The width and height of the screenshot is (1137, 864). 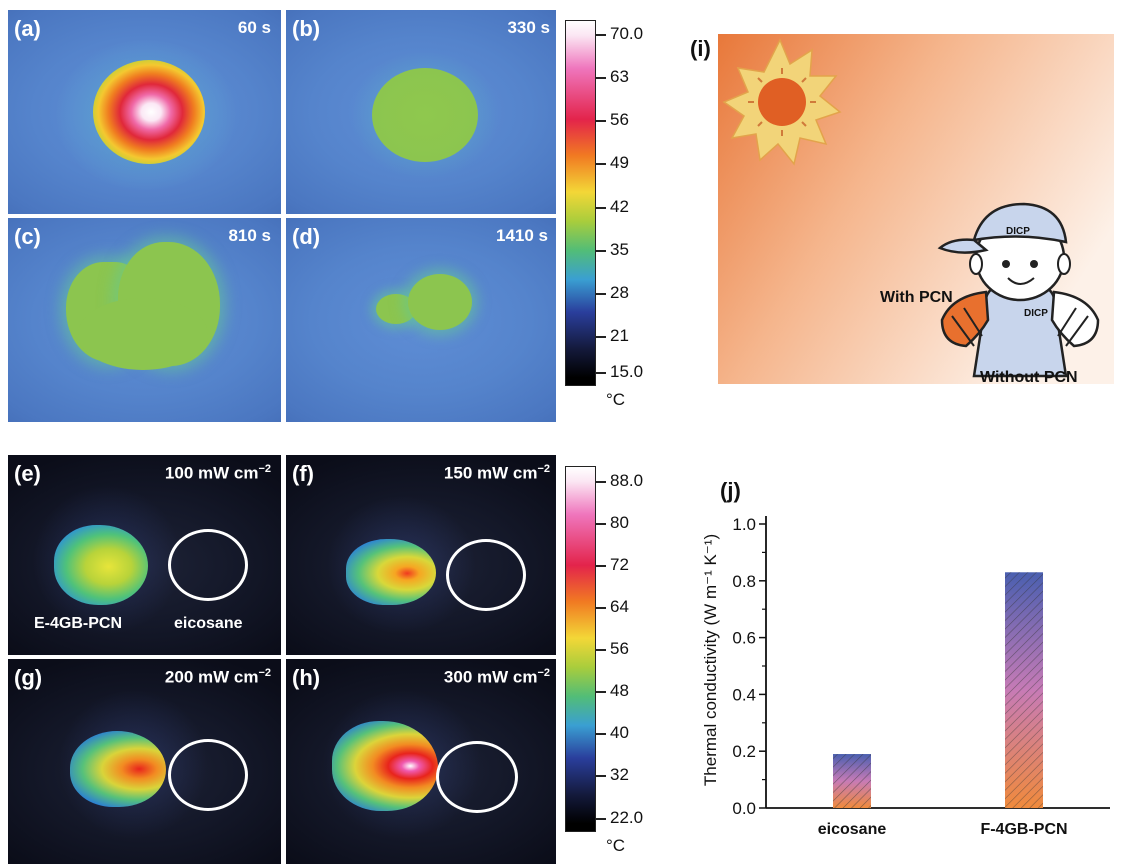 I want to click on right-sleeve, so click(x=1075, y=319).